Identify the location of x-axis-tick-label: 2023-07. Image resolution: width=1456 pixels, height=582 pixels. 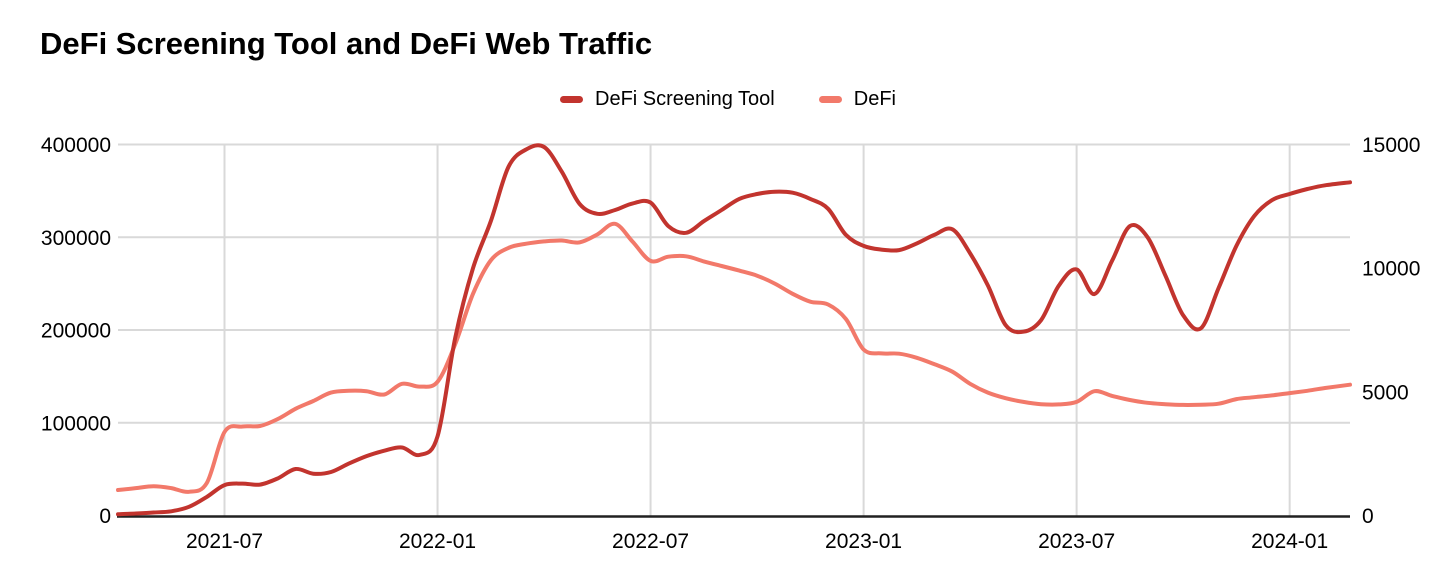
(1076, 541).